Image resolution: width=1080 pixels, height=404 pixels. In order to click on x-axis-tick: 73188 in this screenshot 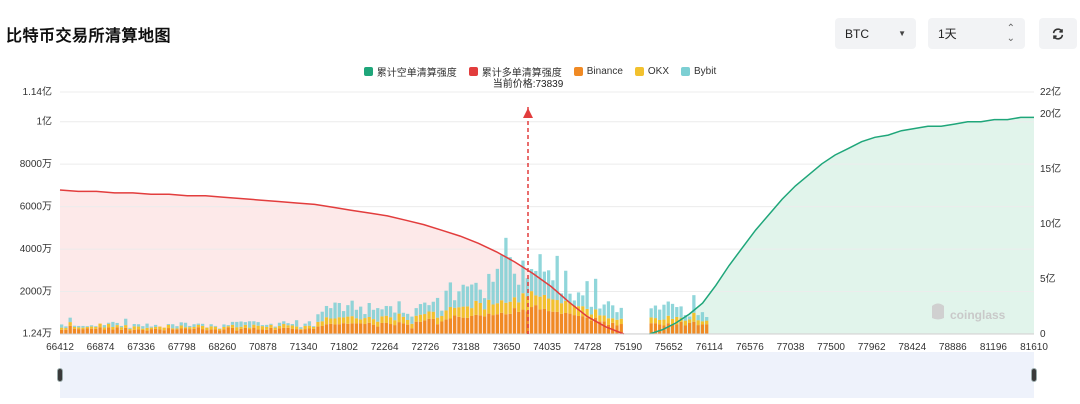, I will do `click(466, 347)`.